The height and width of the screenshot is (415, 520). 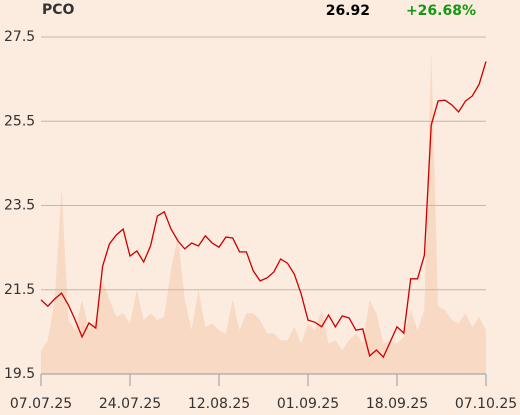 What do you see at coordinates (19, 206) in the screenshot?
I see `y-tick-label: 23.5` at bounding box center [19, 206].